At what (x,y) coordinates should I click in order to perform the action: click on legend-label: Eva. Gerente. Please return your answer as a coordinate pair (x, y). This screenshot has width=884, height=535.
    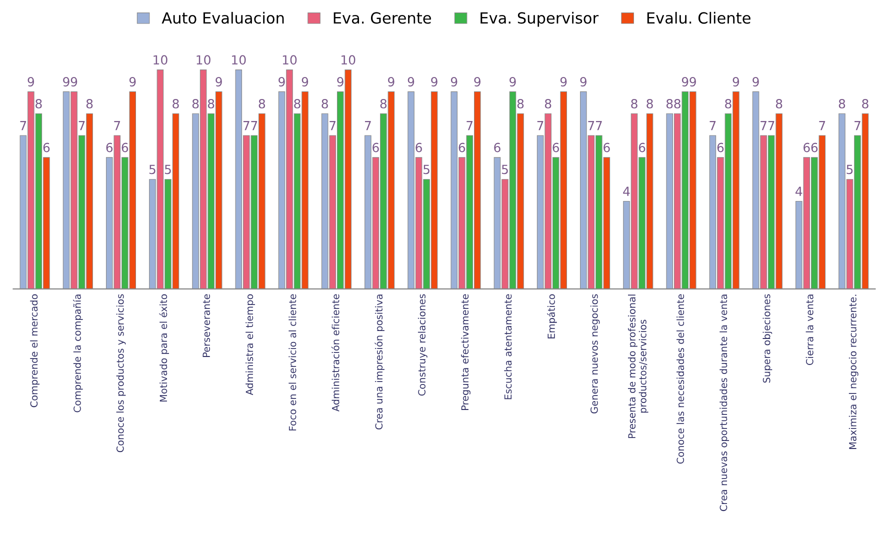
    Looking at the image, I should click on (382, 18).